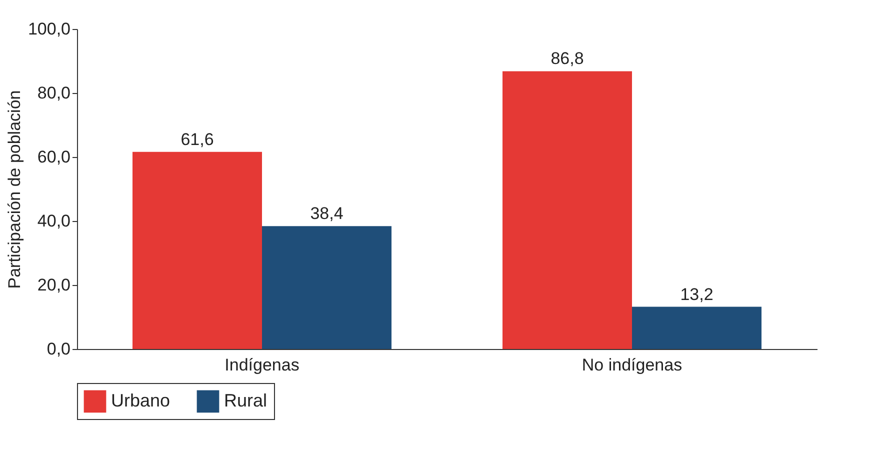 The image size is (877, 454). I want to click on y-axis-title: Participación de población, so click(14, 189).